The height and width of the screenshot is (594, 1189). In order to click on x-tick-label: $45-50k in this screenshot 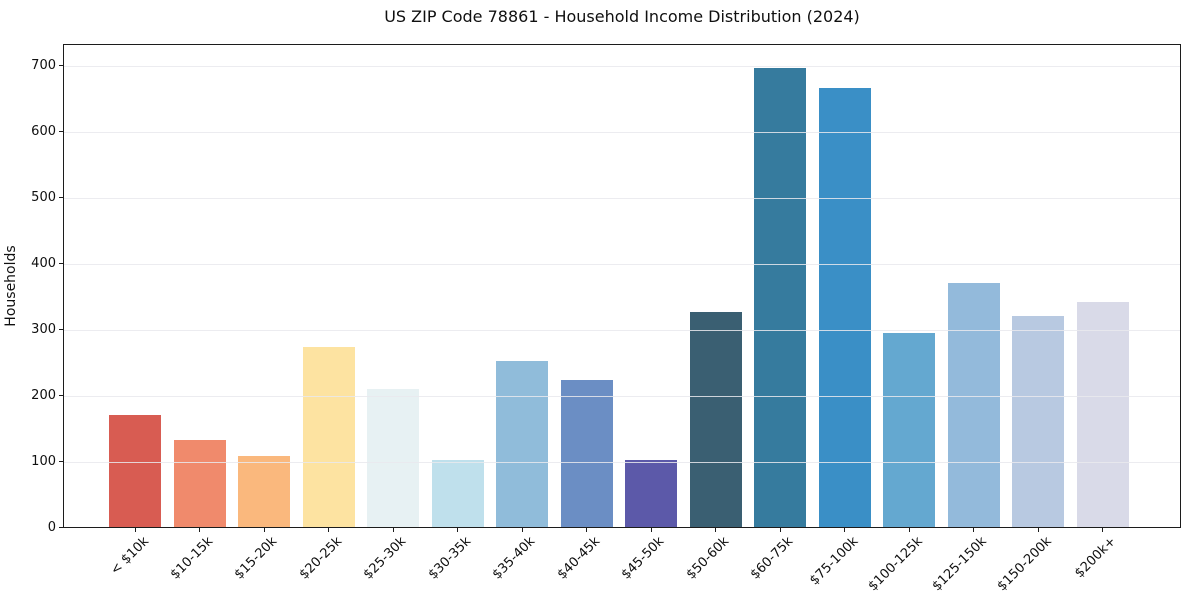, I will do `click(643, 558)`.